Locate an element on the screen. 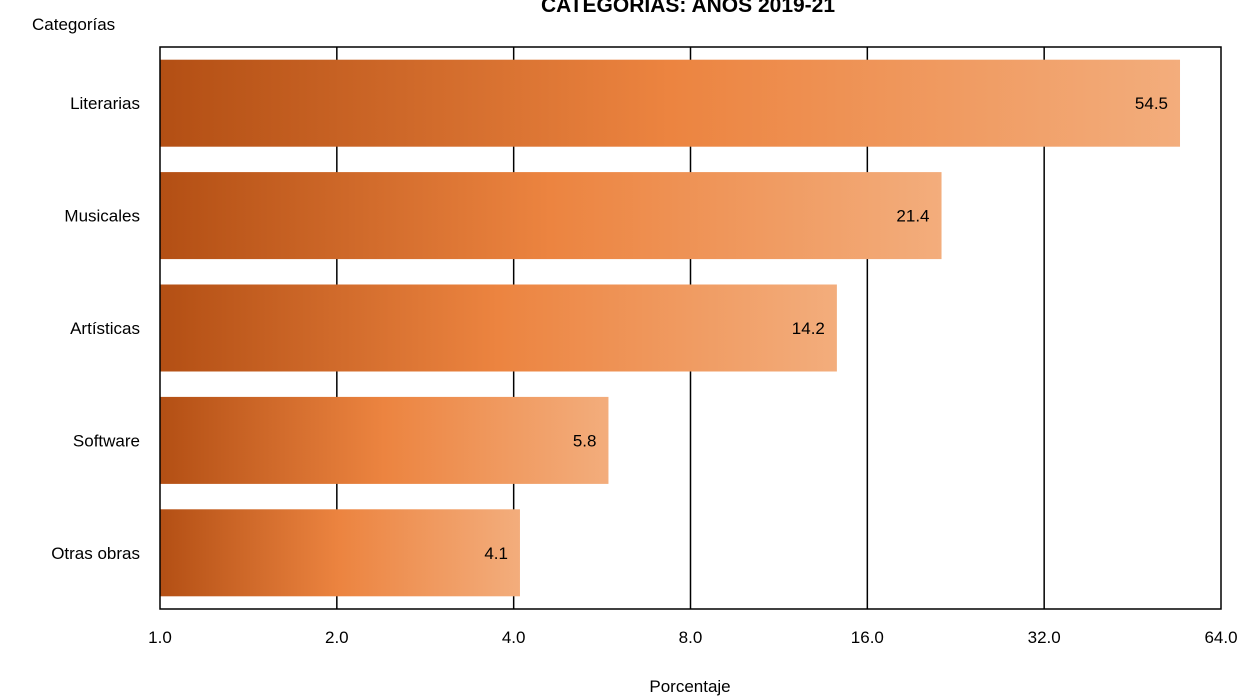 The width and height of the screenshot is (1249, 700). x-tick-labels: 1.0 2.0 4.0 8.0 16.0 32.0 64.0 is located at coordinates (692, 637).